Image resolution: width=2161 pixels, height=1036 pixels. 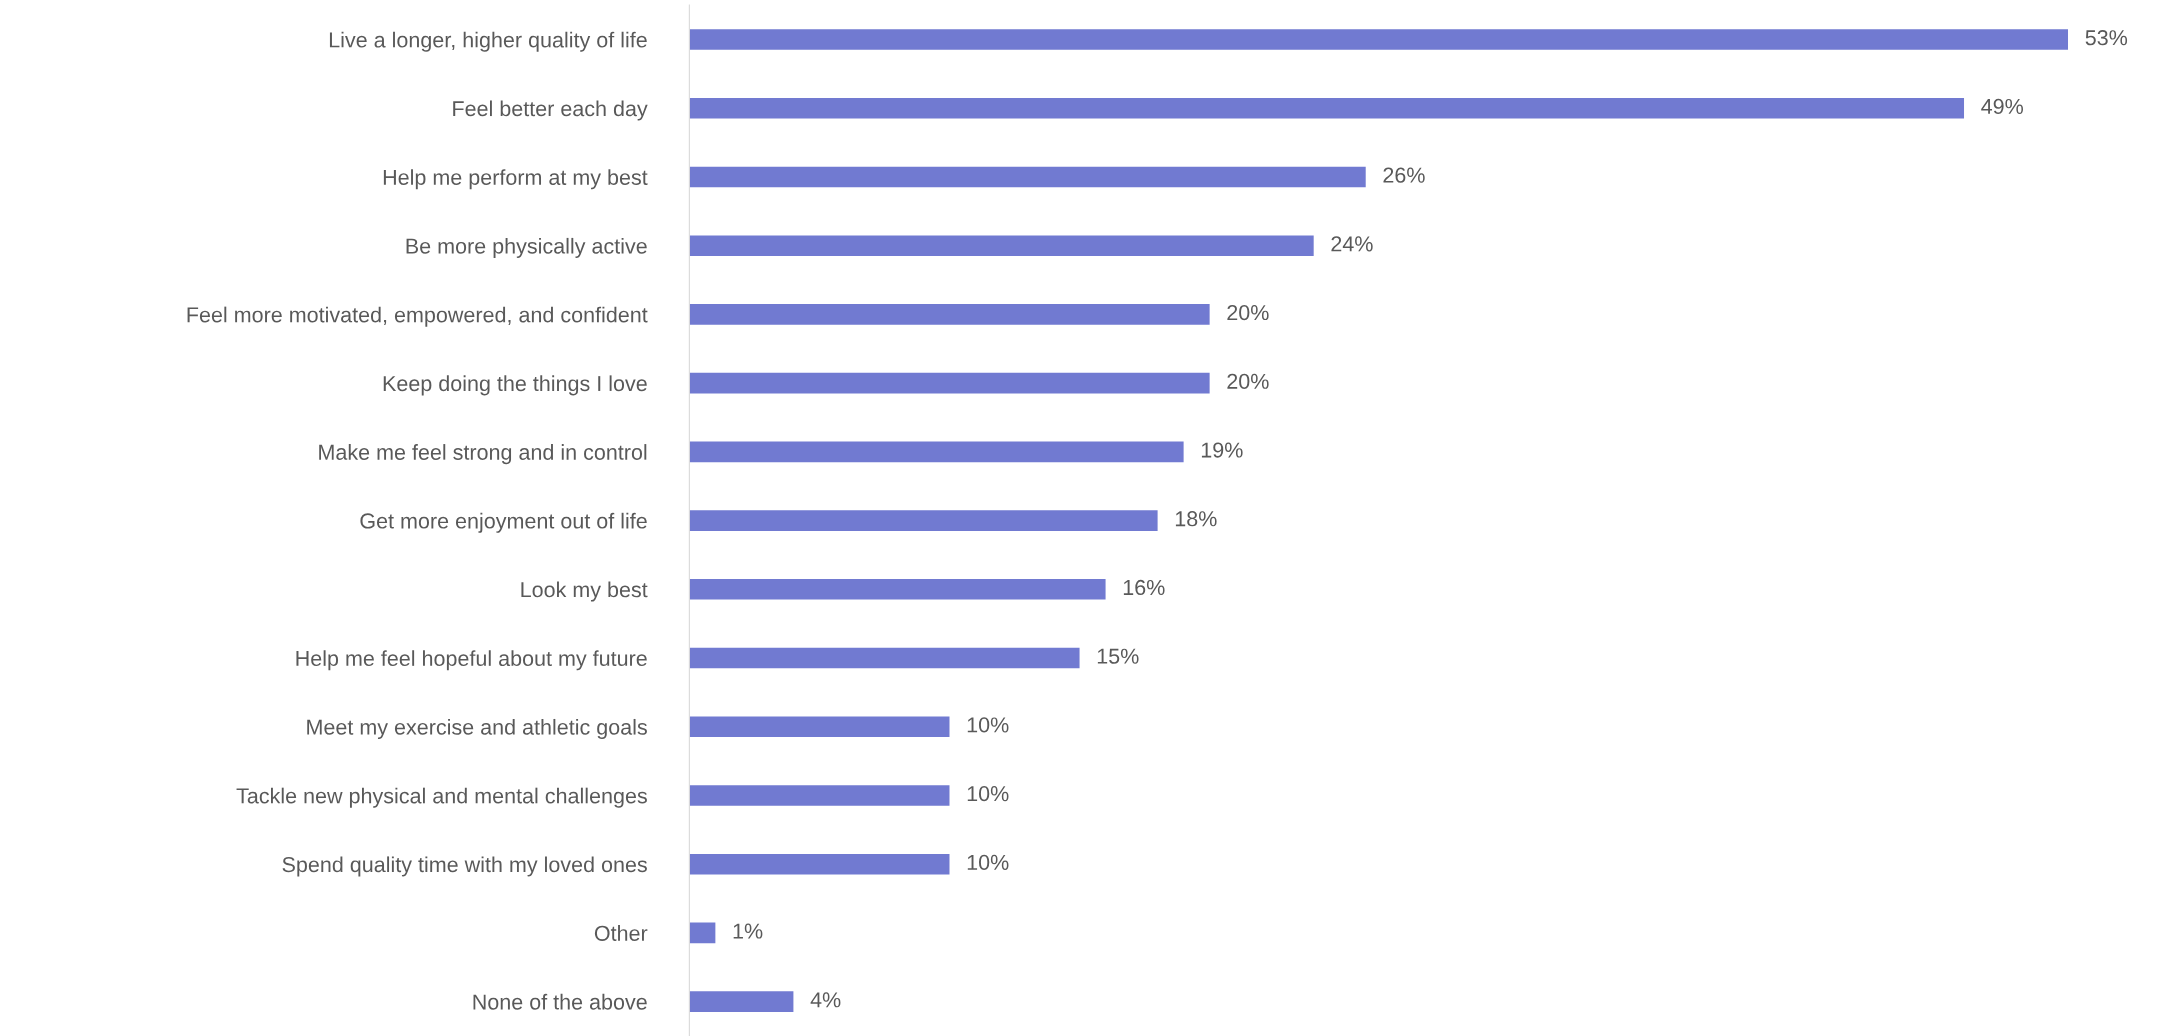 What do you see at coordinates (503, 522) in the screenshot?
I see `y-tick-label: Get more enjoyment out of life` at bounding box center [503, 522].